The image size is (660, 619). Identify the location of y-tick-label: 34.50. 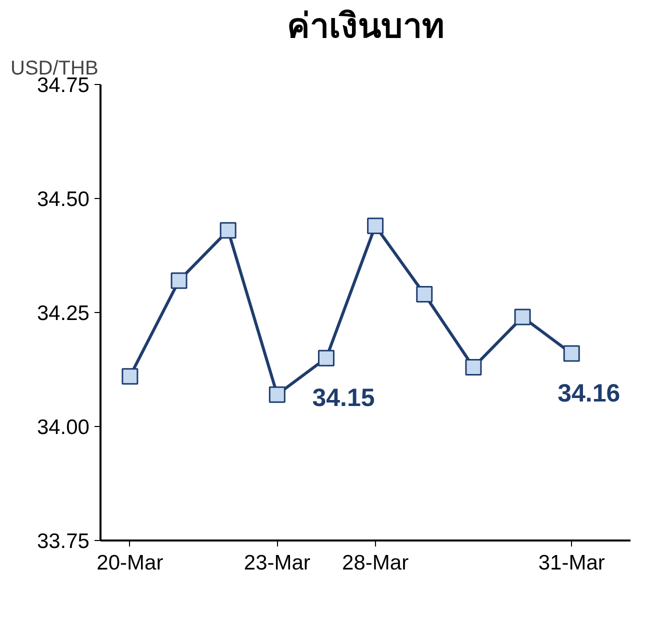
(63, 199).